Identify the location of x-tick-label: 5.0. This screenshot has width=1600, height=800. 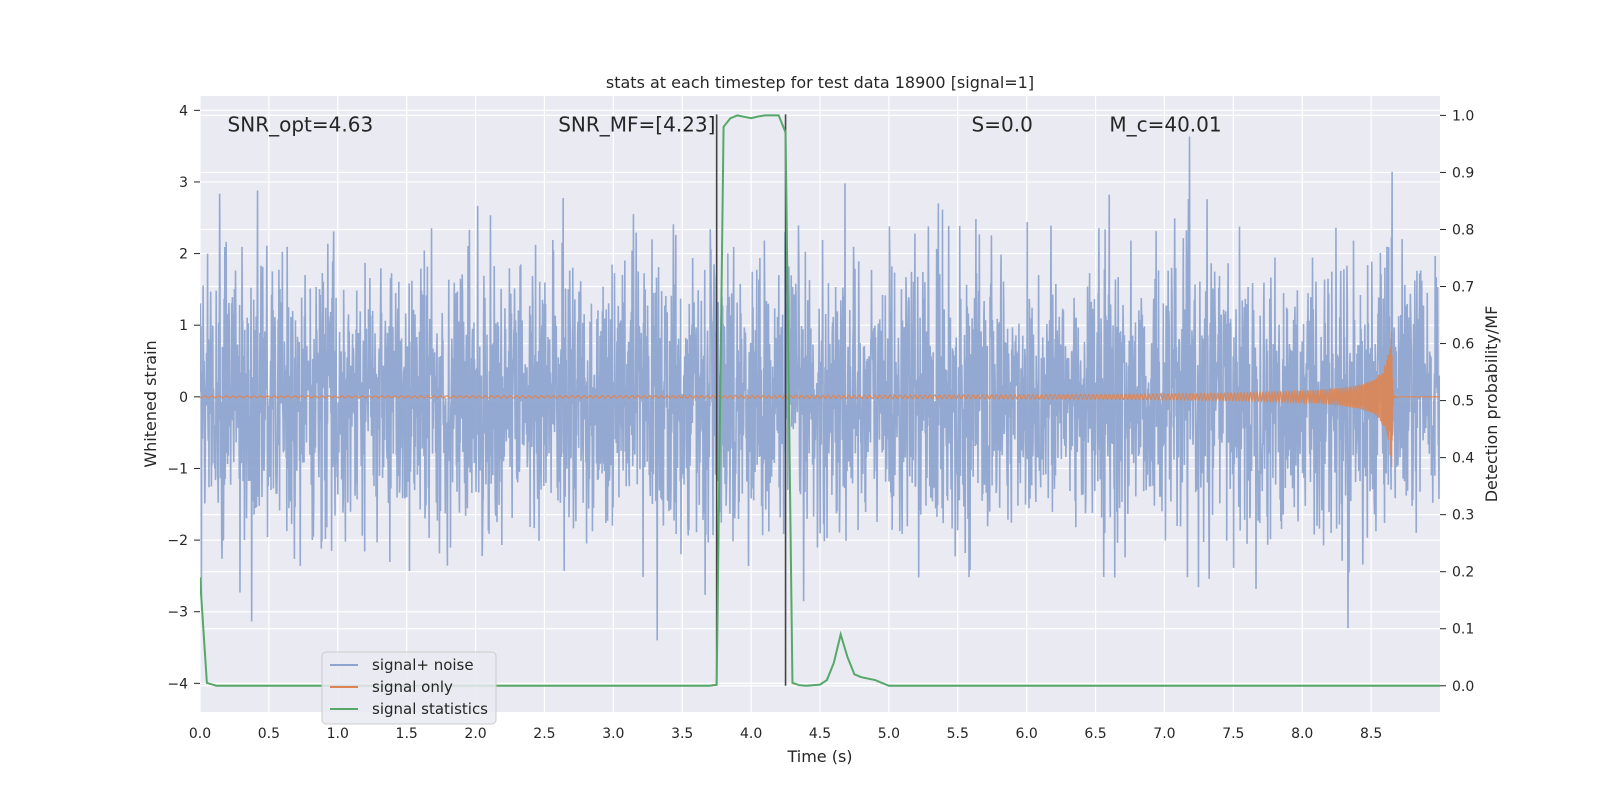
(889, 734).